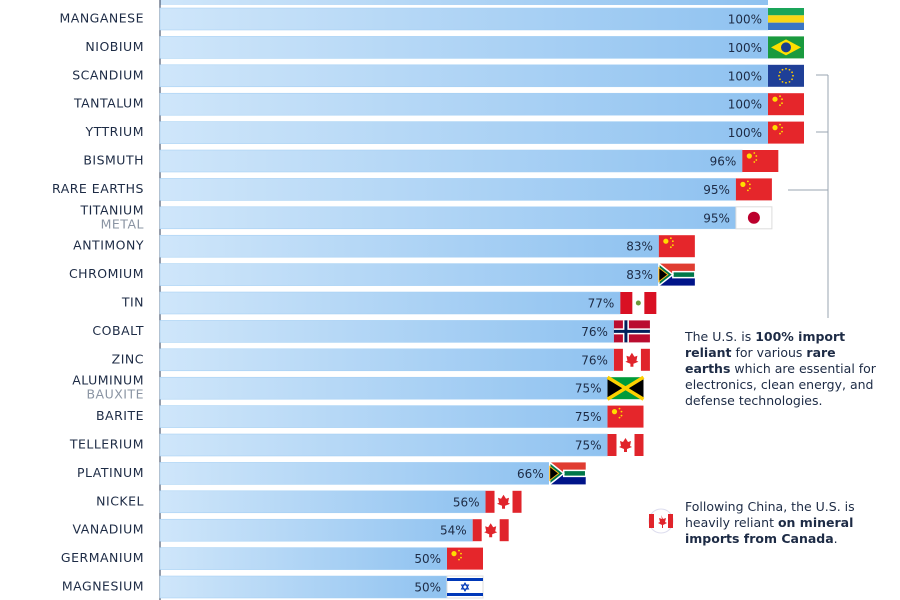 This screenshot has height=600, width=900. I want to click on value-label: 76%, so click(594, 332).